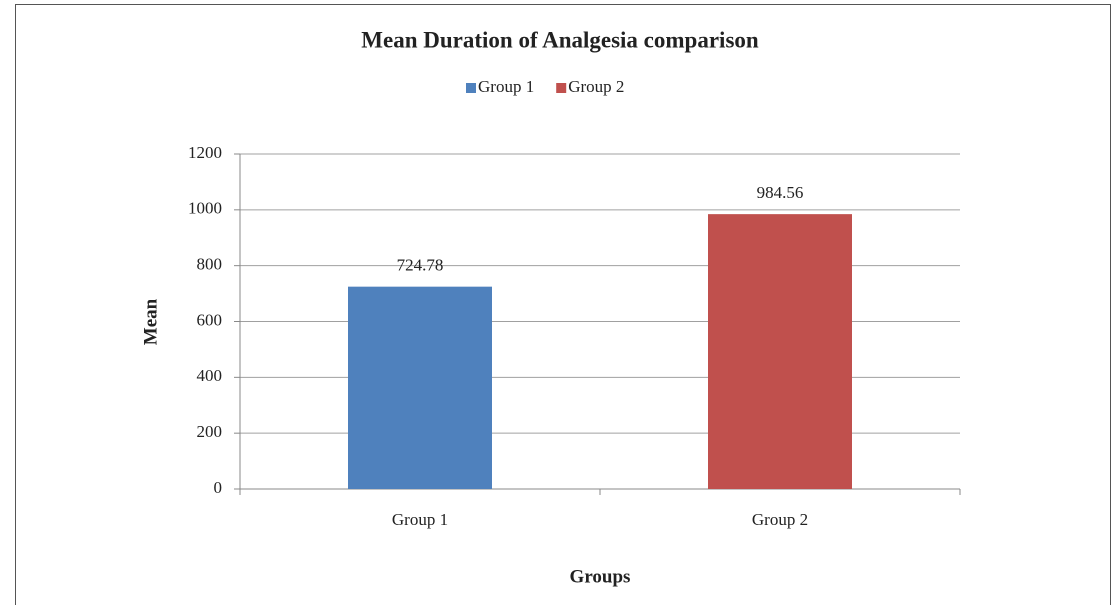  I want to click on y-tick-label: 1000, so click(205, 208).